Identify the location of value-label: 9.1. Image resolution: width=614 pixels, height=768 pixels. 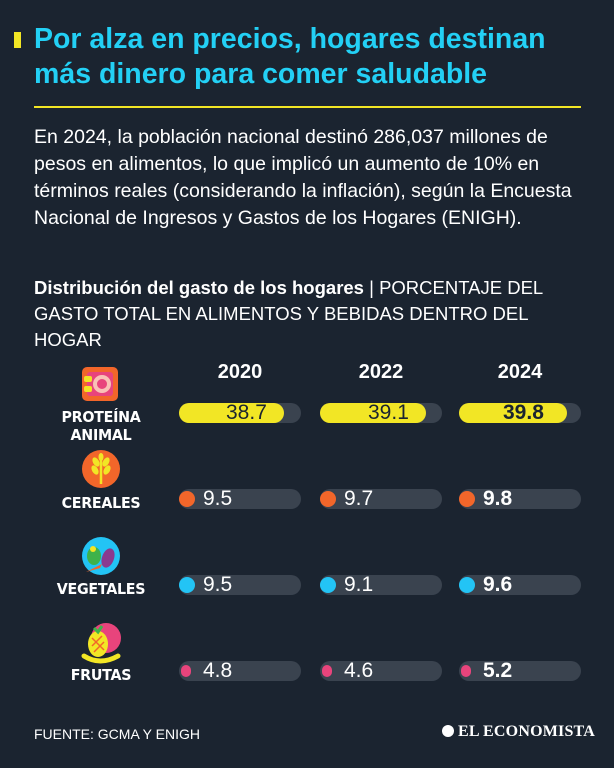
(359, 584).